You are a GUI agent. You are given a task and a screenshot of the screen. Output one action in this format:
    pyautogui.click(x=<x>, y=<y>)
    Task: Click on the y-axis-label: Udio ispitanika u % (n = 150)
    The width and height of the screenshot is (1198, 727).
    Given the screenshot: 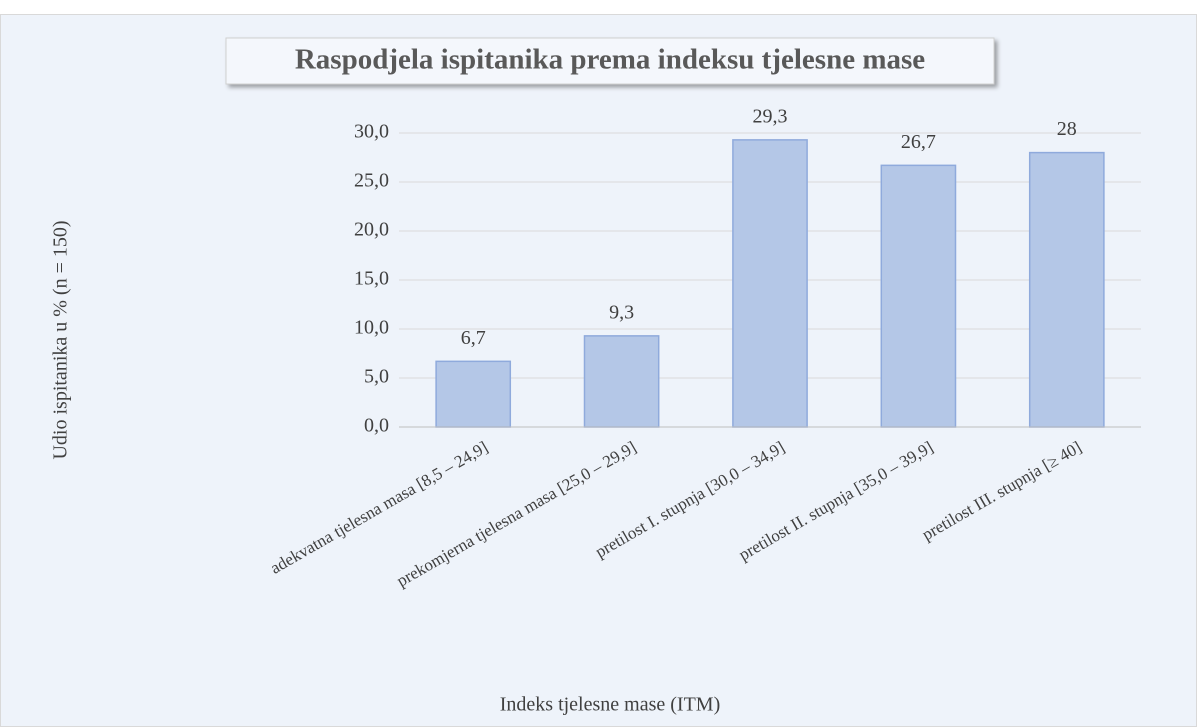 What is the action you would take?
    pyautogui.click(x=61, y=339)
    